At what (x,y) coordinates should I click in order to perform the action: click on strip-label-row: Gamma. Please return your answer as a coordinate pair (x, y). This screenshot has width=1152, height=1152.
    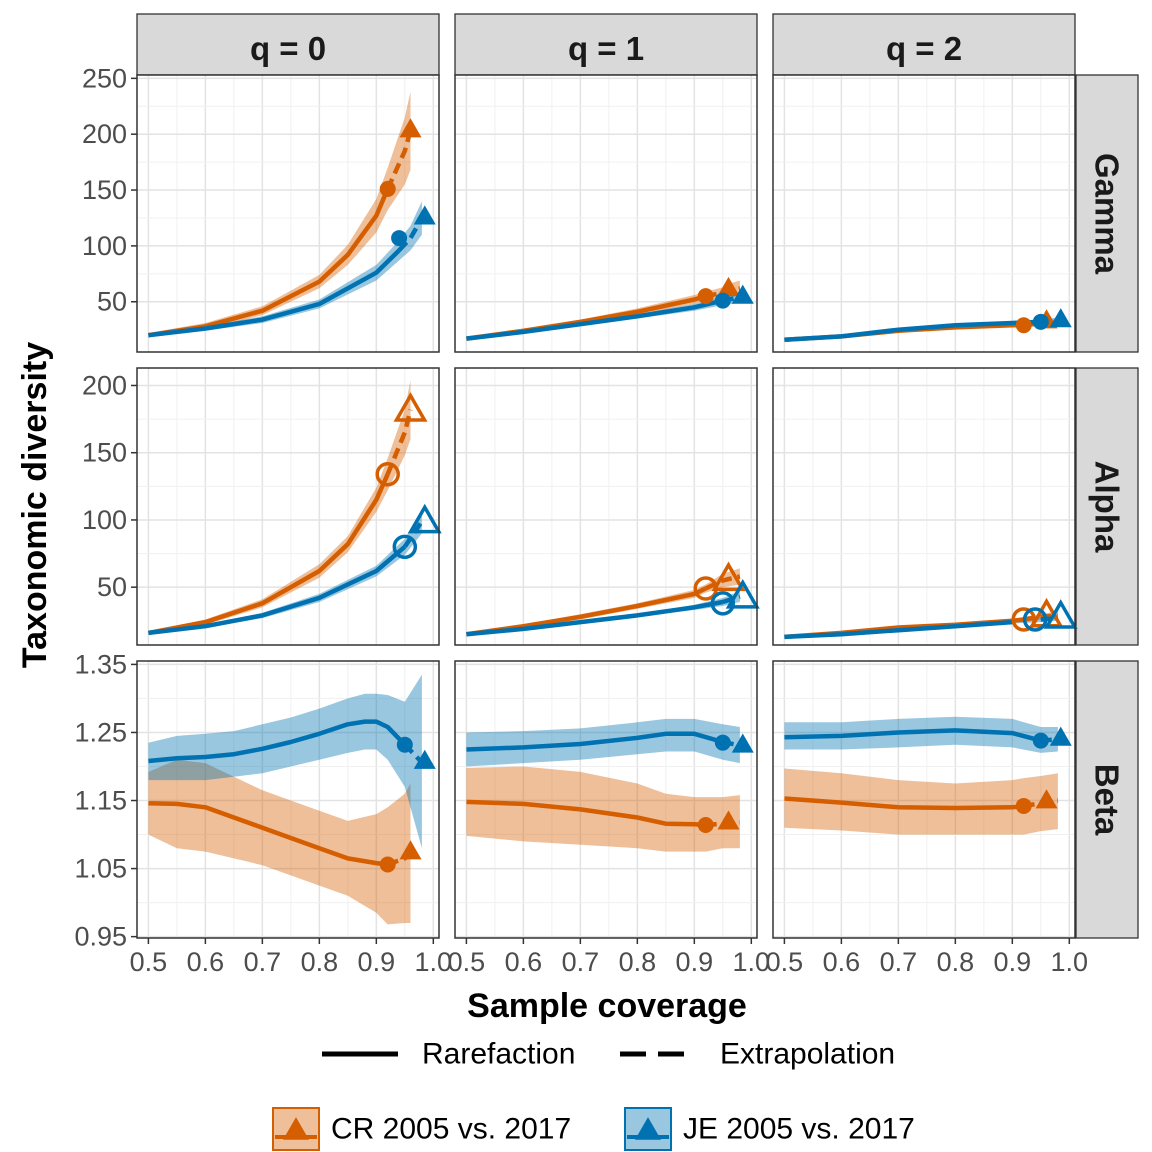
    Looking at the image, I should click on (1107, 214).